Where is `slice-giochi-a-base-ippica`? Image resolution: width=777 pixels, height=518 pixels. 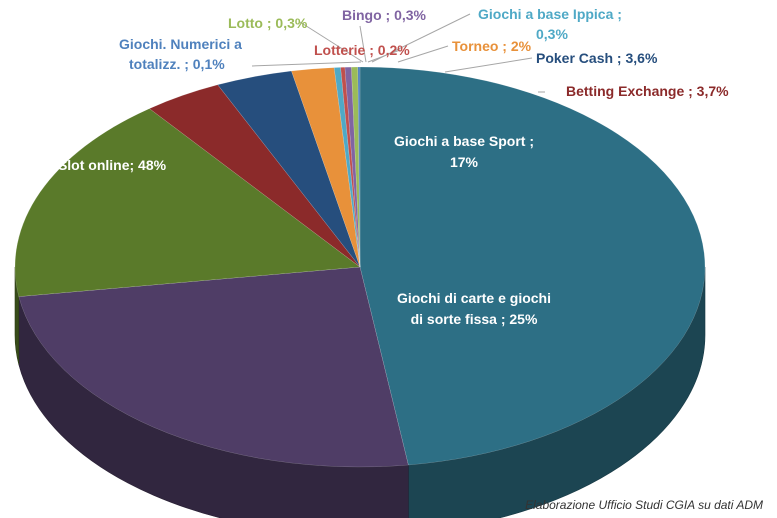 slice-giochi-a-base-ippica is located at coordinates (347, 167).